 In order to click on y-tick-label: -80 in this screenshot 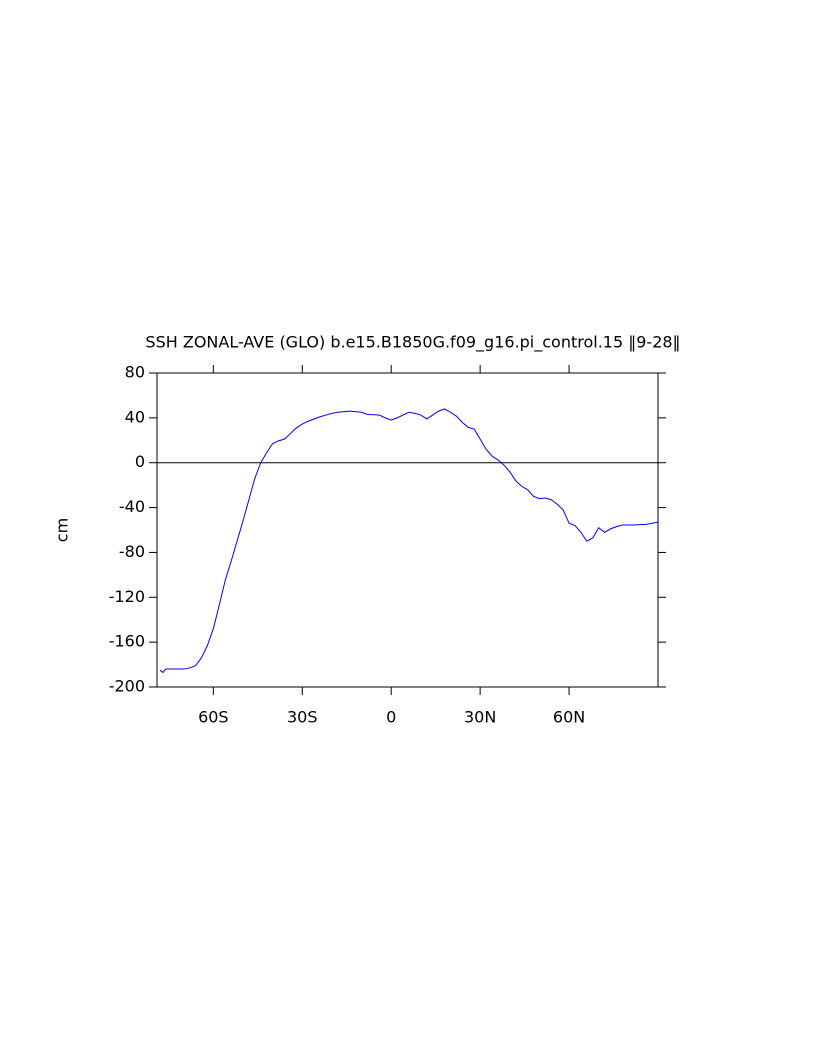, I will do `click(132, 551)`.